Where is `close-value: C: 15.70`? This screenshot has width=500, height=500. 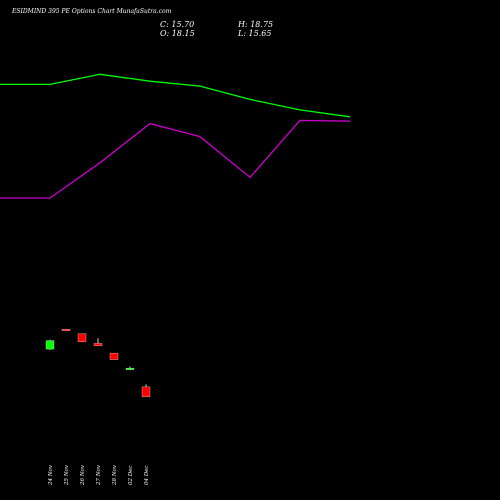 close-value: C: 15.70 is located at coordinates (177, 24).